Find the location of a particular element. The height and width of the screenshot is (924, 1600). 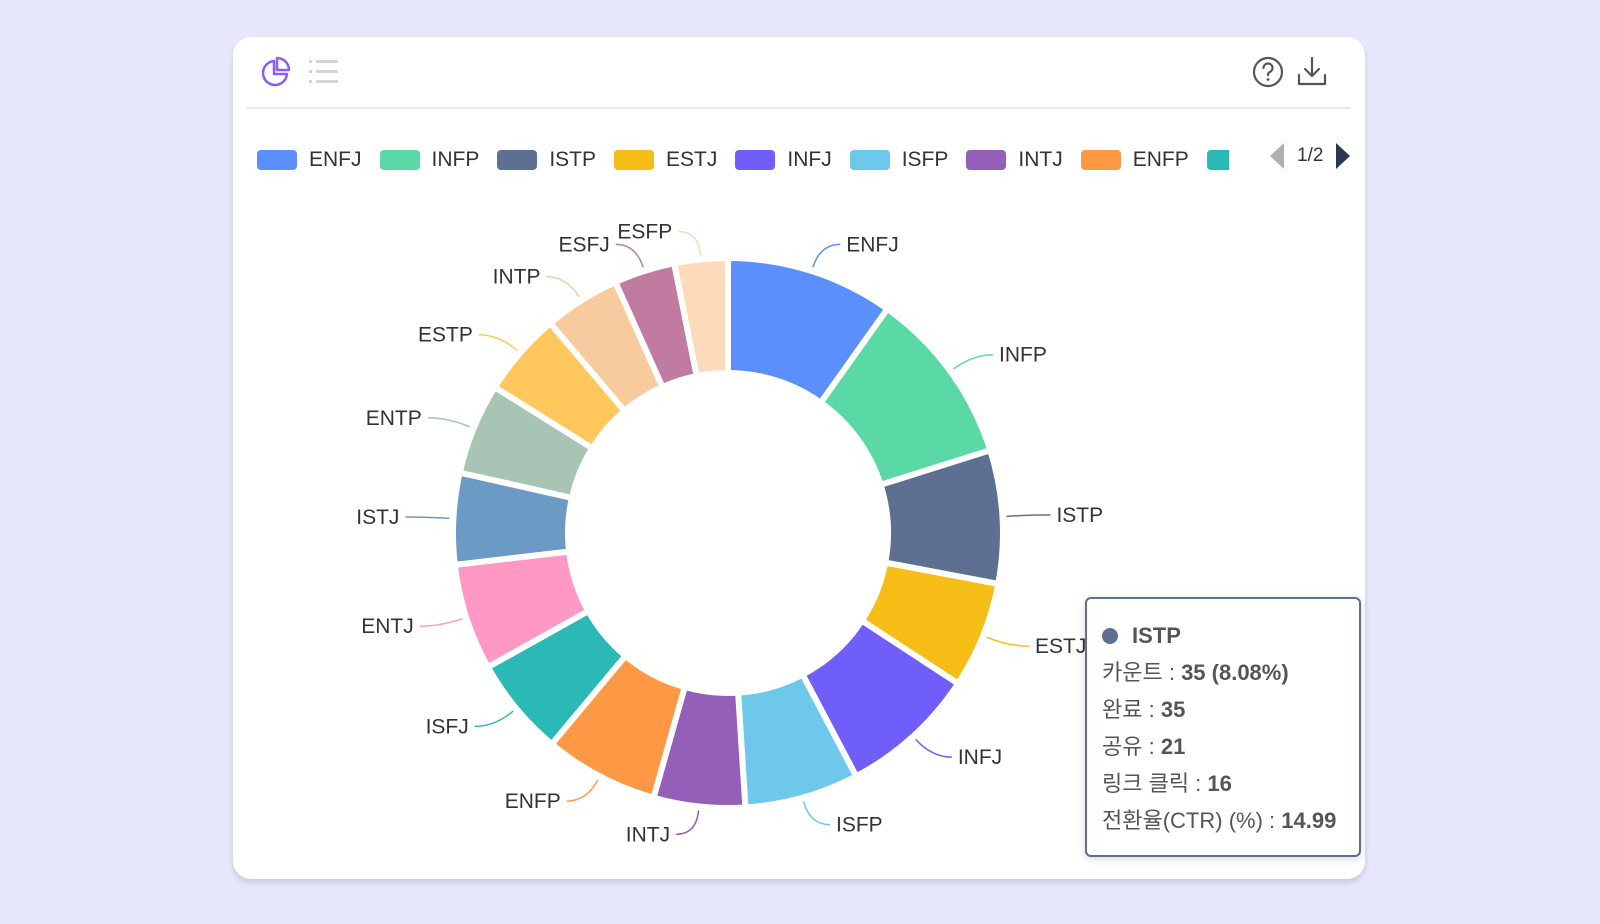

tooltip-row-label: 링크 클릭 : is located at coordinates (1155, 783).